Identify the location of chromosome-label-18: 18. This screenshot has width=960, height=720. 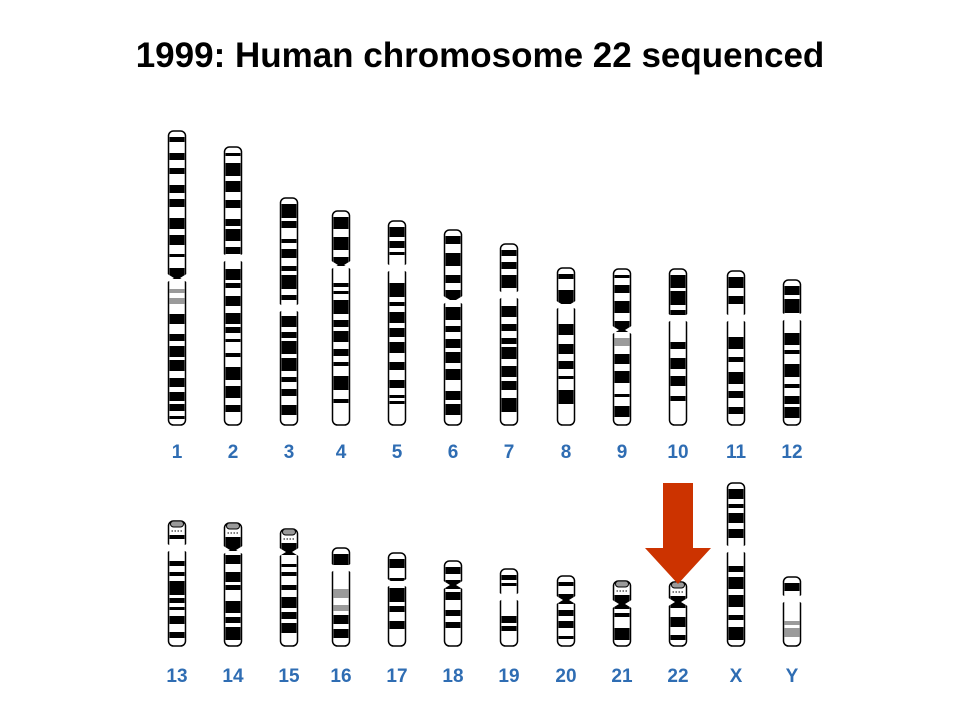
(452, 676).